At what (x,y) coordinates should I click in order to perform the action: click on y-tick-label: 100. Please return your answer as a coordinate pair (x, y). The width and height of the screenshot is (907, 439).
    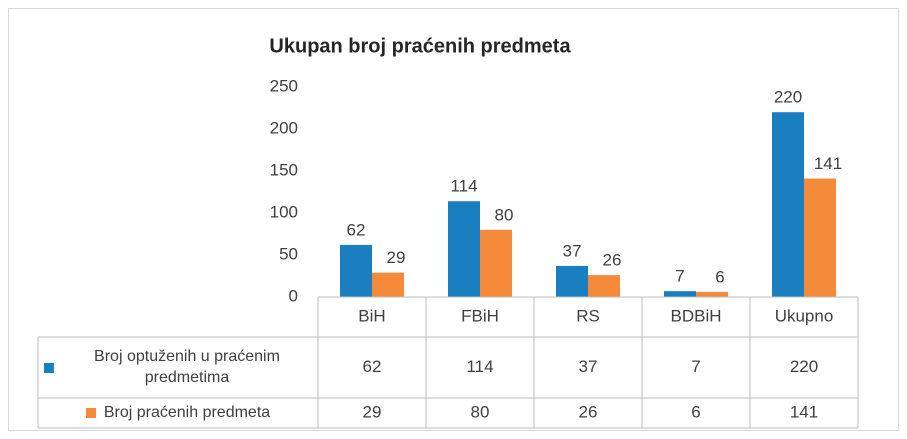
    Looking at the image, I should click on (284, 211).